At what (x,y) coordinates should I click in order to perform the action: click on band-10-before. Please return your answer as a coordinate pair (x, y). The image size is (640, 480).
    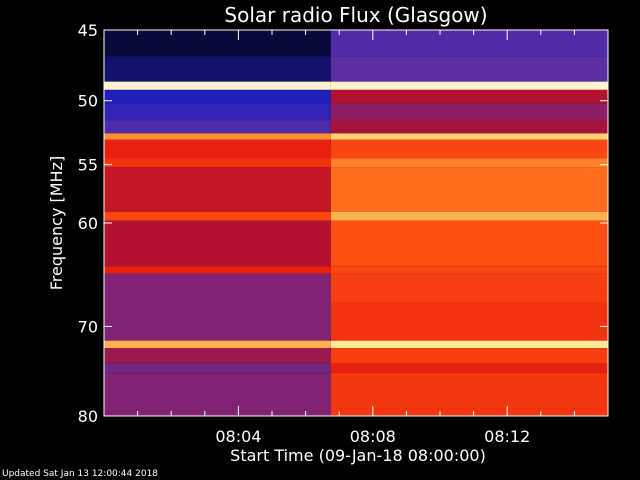
    Looking at the image, I should click on (217, 216).